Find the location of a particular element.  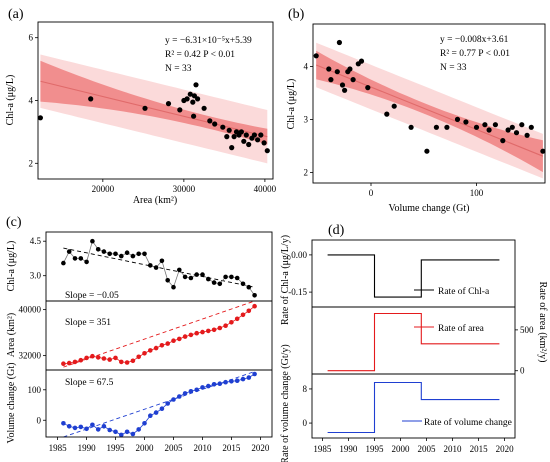

panel-a-ylabel: Chl-a (μg/L) is located at coordinates (10, 100).